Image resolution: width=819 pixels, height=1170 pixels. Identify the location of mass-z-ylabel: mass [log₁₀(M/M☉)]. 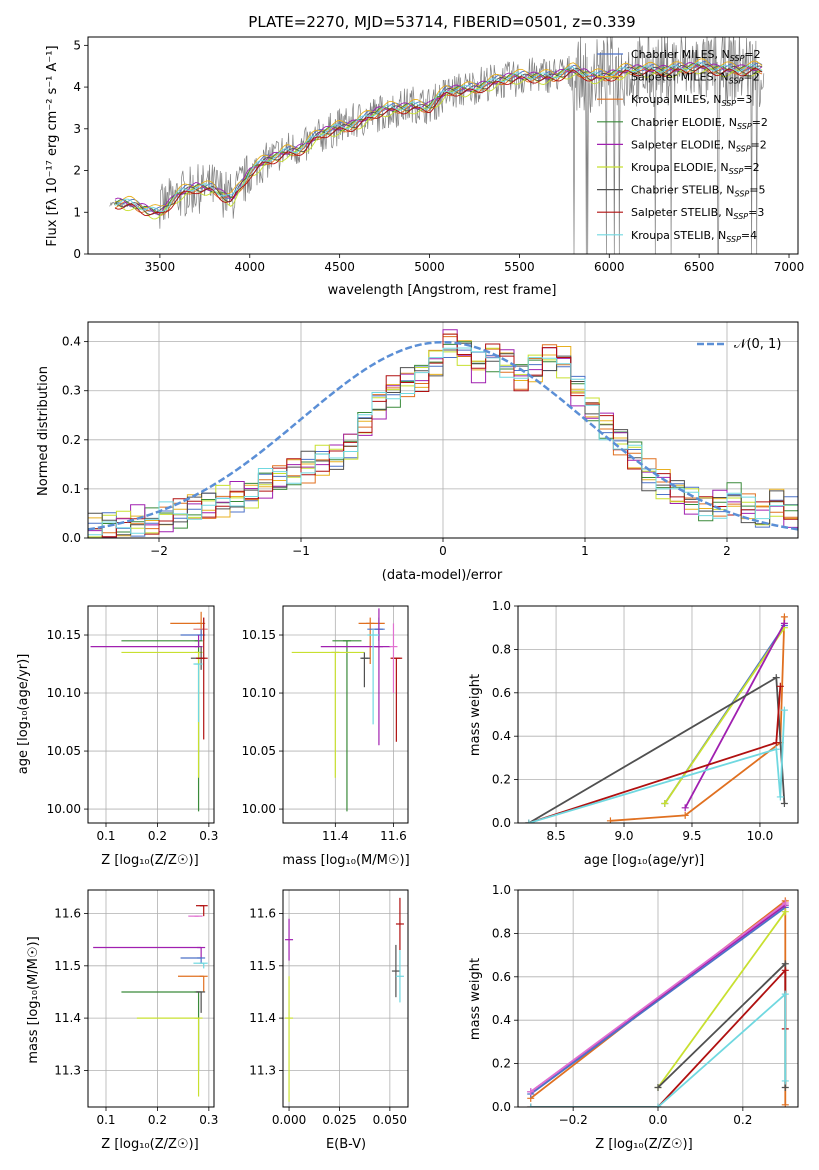
(33, 999).